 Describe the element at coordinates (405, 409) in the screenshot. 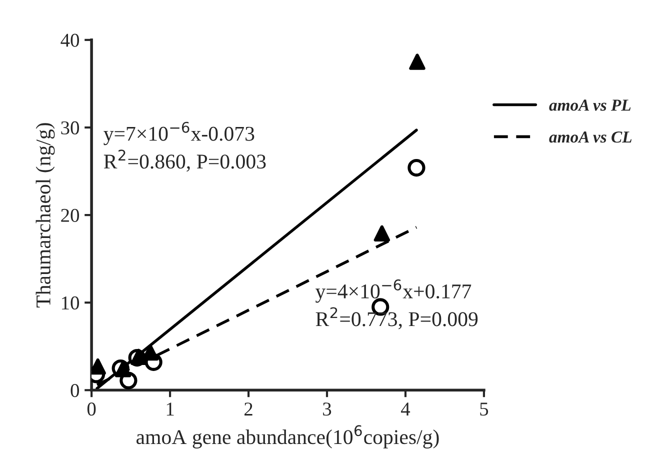

I see `x-tick-label: 4` at that location.